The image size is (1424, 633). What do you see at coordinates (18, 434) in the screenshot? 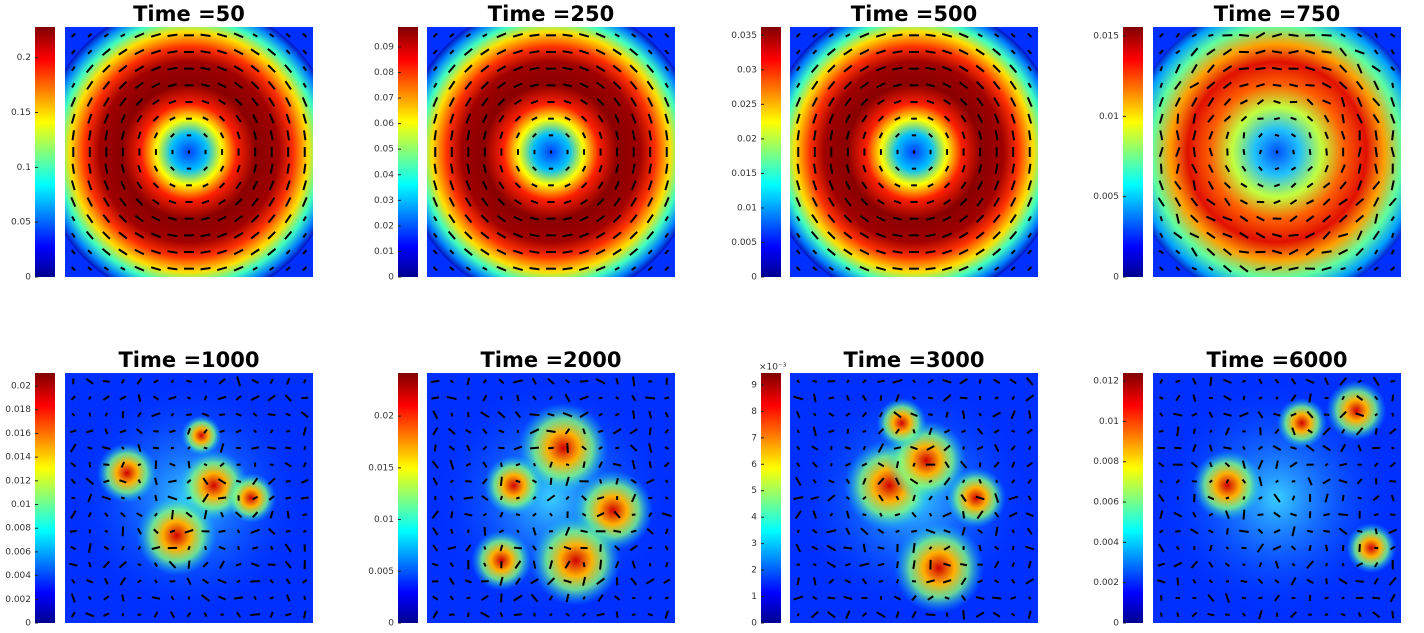
I see `colorbar-tick-label: 0.016` at bounding box center [18, 434].